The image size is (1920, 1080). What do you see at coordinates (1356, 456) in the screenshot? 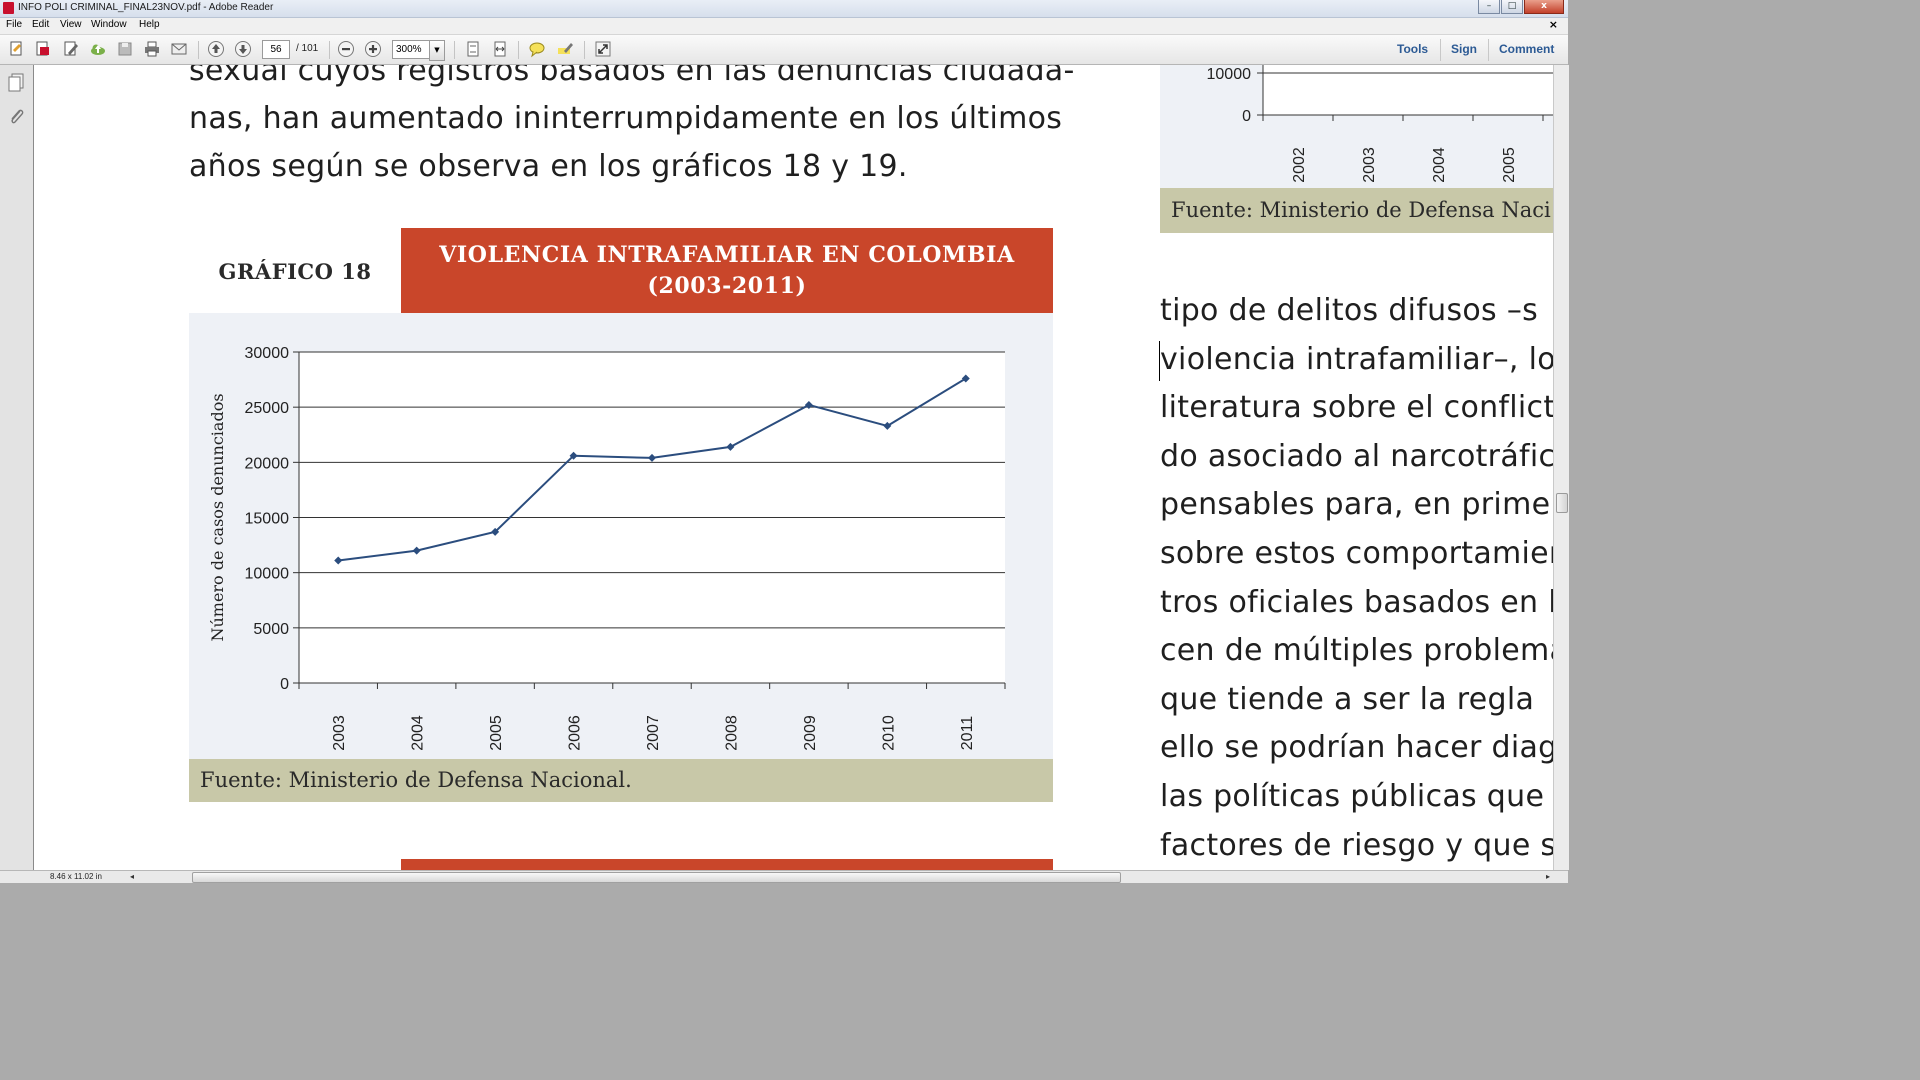
I see `right-column-text-line: do asociado al narcotráfico` at bounding box center [1356, 456].